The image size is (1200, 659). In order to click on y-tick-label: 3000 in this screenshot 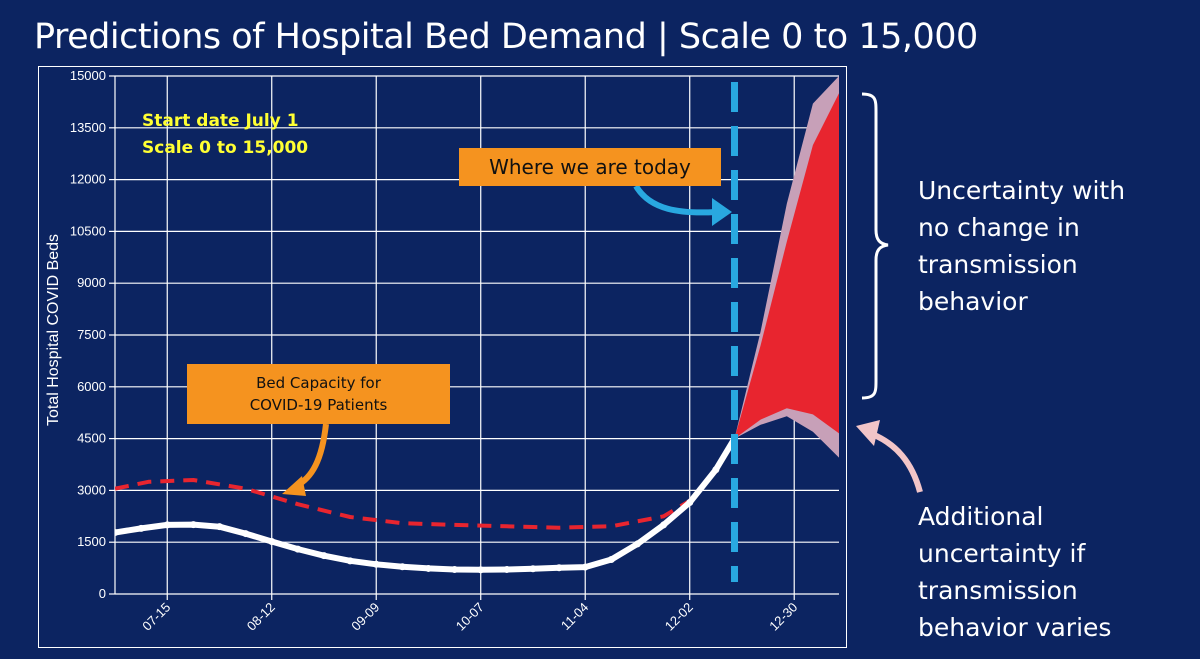, I will do `click(91, 489)`.